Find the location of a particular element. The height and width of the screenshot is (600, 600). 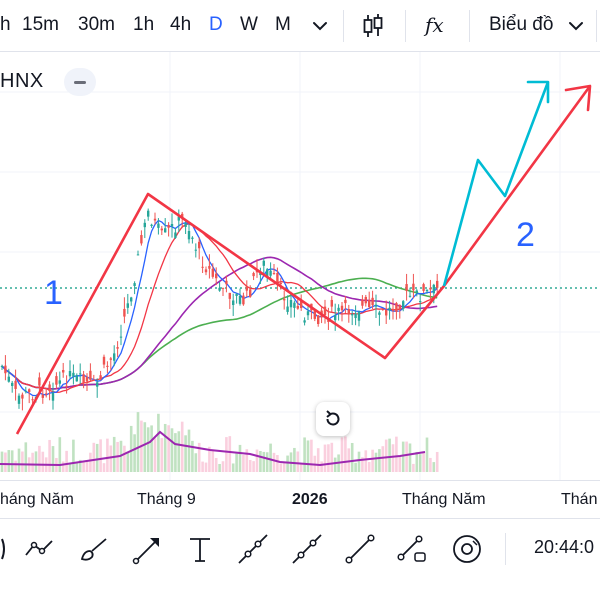

timeframe-15m: 15m is located at coordinates (40, 24).